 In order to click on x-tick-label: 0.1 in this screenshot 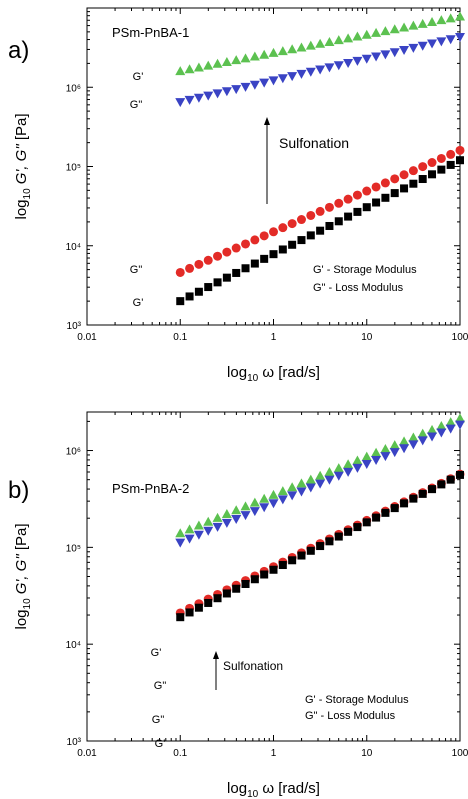, I will do `click(180, 337)`.